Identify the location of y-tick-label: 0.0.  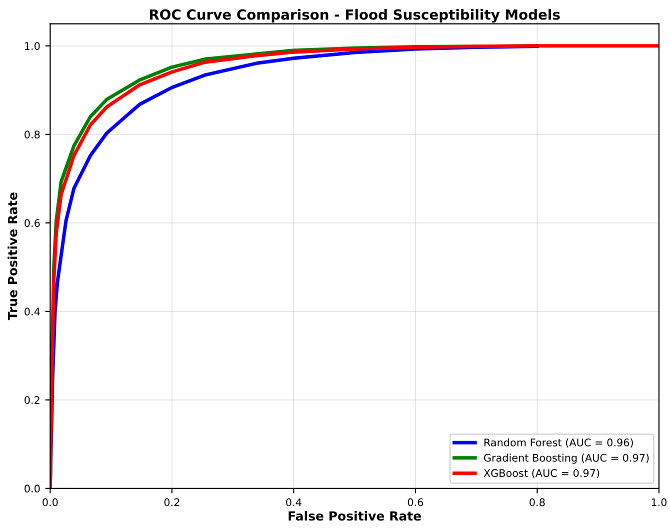
(32, 488).